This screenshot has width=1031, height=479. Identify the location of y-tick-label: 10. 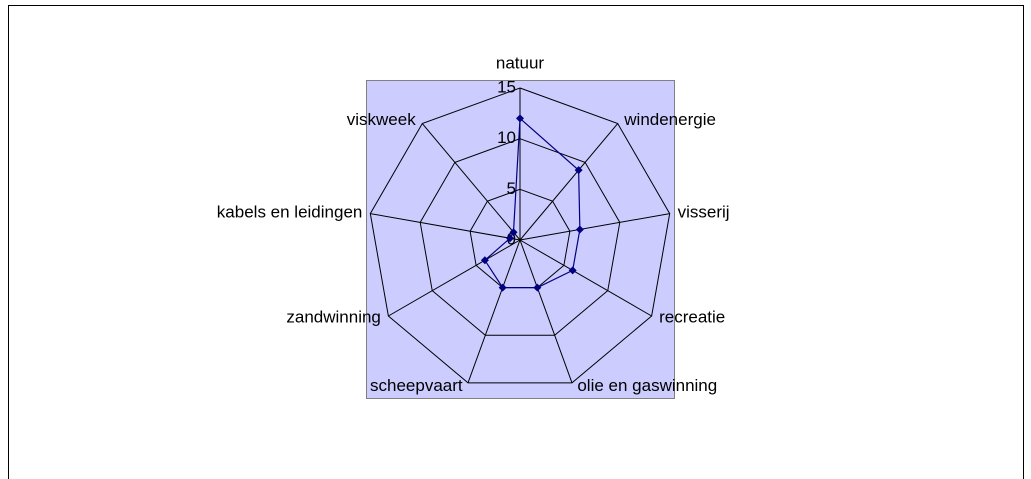
(506, 137).